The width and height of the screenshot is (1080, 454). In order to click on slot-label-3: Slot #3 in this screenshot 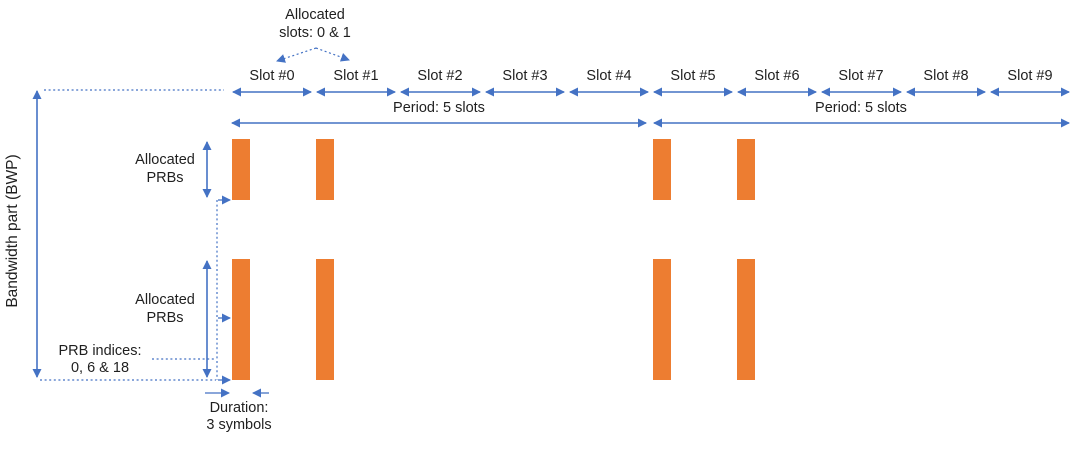, I will do `click(525, 76)`.